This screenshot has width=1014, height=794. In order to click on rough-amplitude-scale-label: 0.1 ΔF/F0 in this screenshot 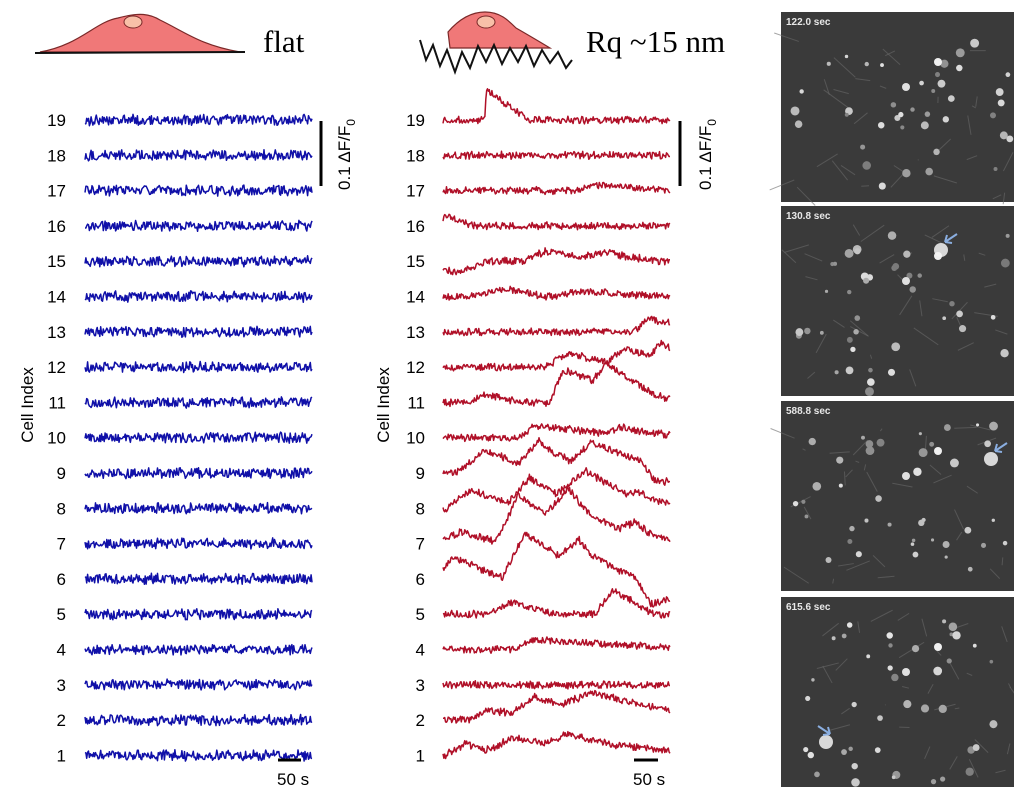, I will do `click(707, 154)`.